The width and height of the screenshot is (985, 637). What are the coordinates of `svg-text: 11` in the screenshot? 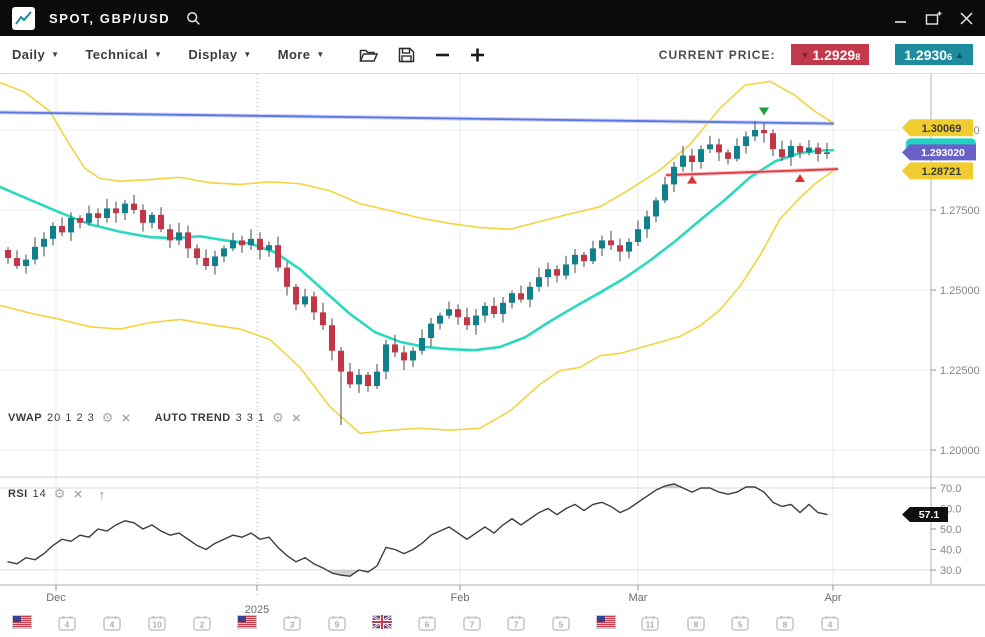 It's located at (650, 624).